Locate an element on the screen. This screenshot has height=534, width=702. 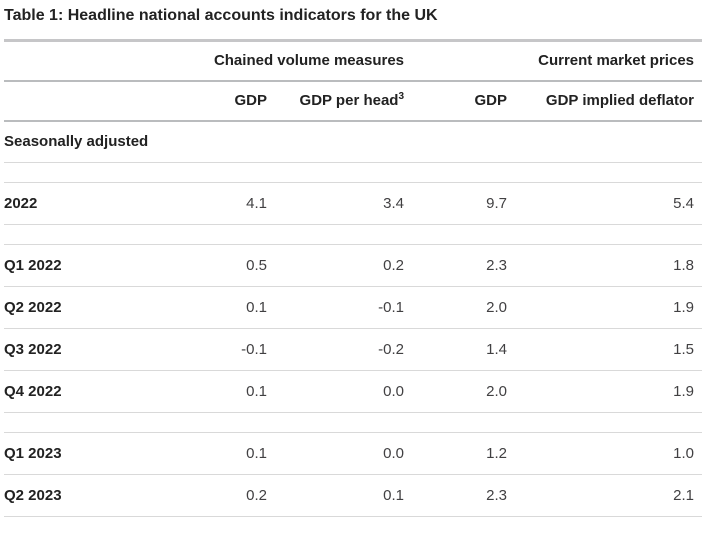
table-row-q1-2022: Q1 2022 0.5 0.2 2.3 1.8 is located at coordinates (353, 266).